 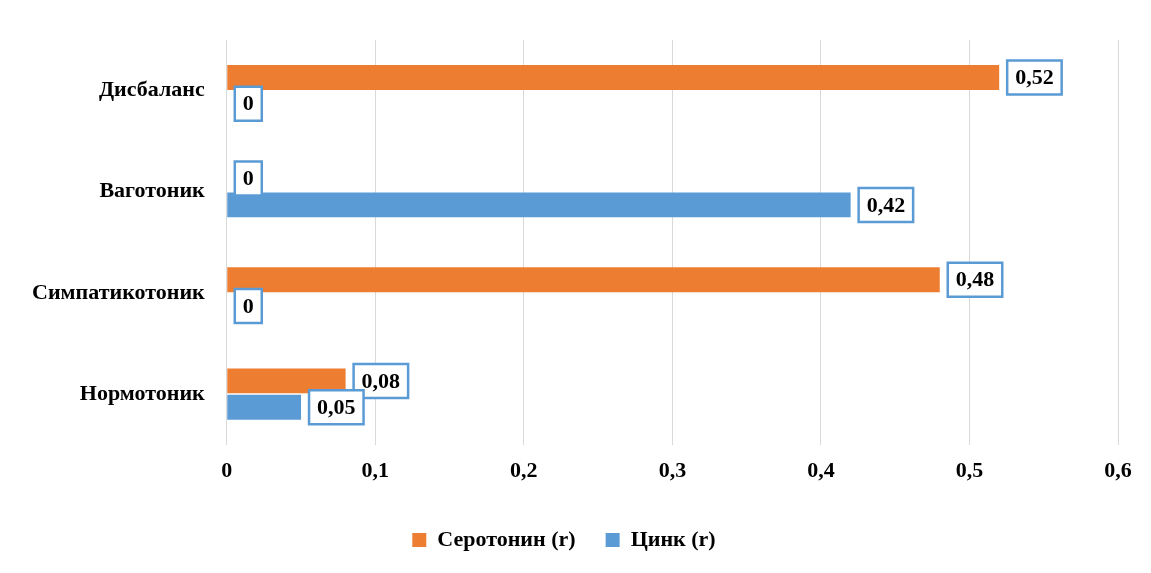 I want to click on y-tick-label: Дисбаланс, so click(x=152, y=89).